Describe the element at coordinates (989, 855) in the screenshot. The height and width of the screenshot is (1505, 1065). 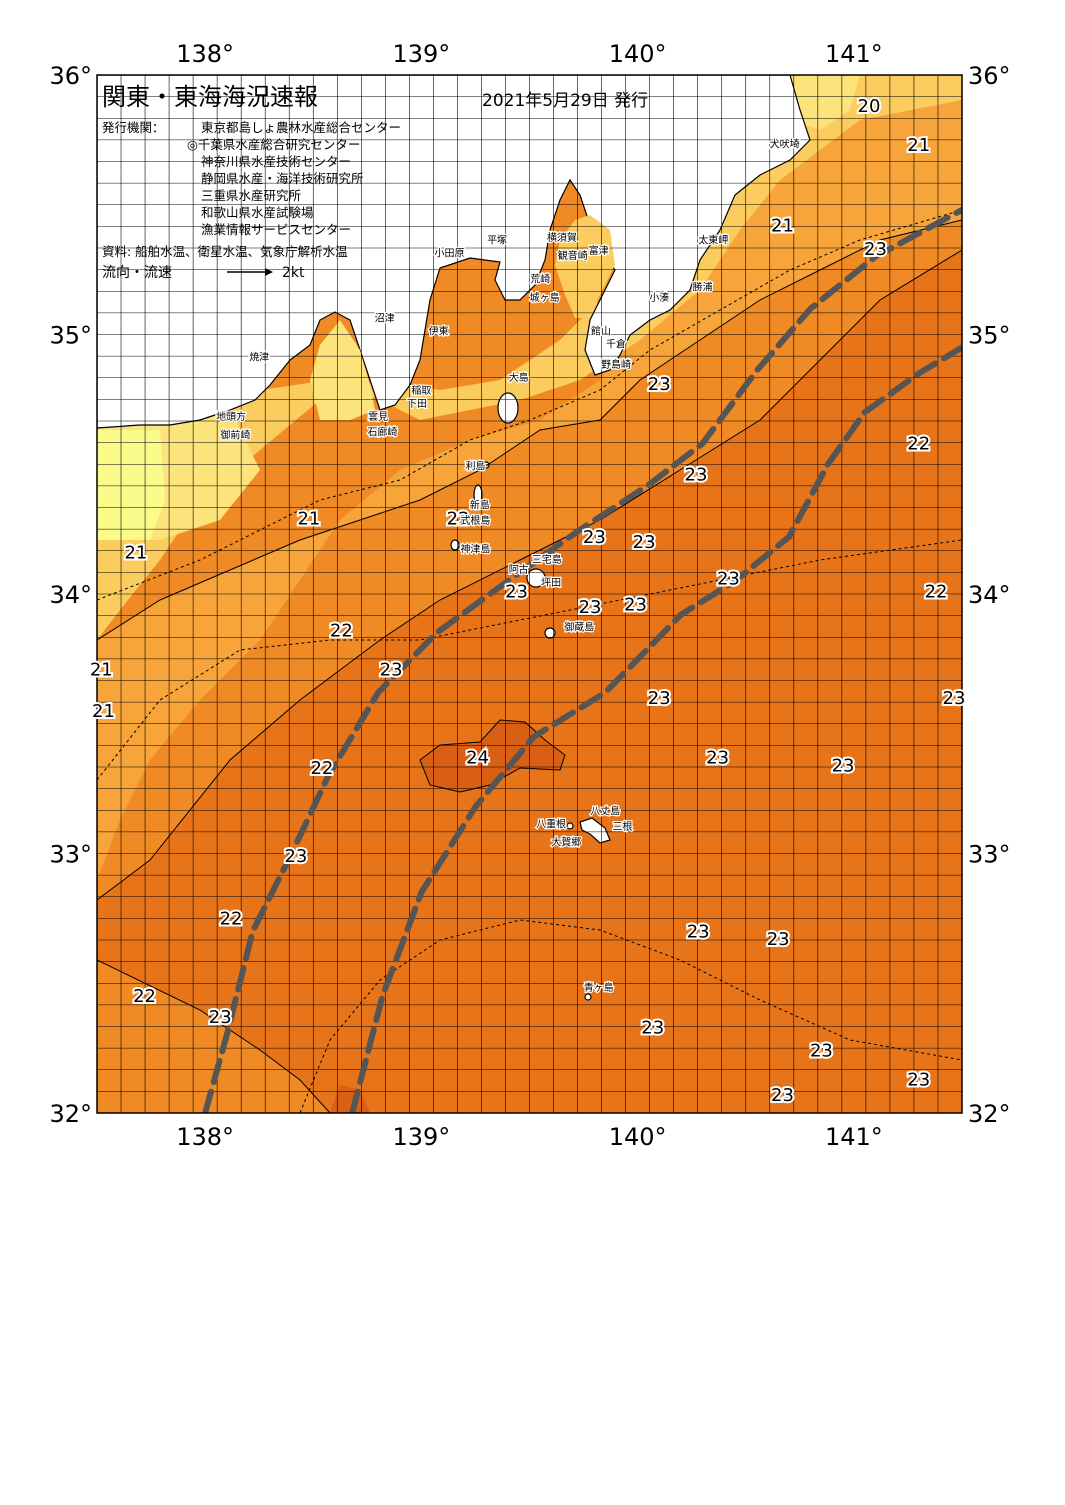
I see `lat-label-right: 33°` at that location.